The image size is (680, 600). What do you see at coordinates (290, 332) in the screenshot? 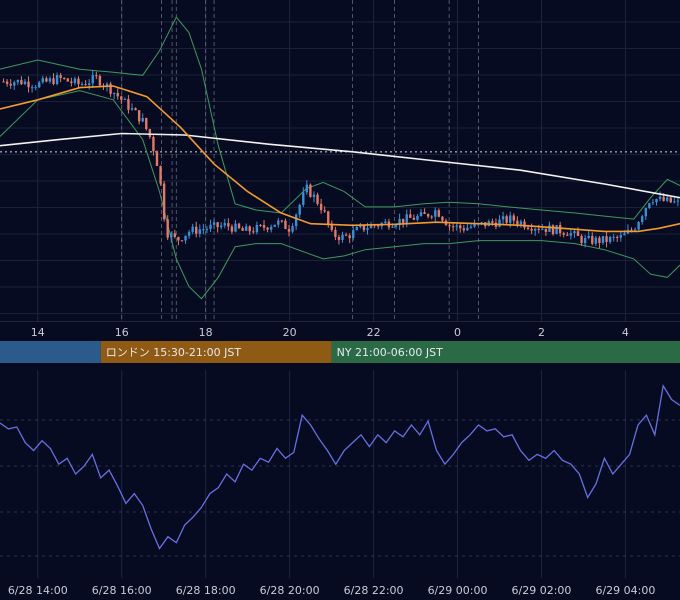
I see `upper-axis-tick-label: 20` at bounding box center [290, 332].